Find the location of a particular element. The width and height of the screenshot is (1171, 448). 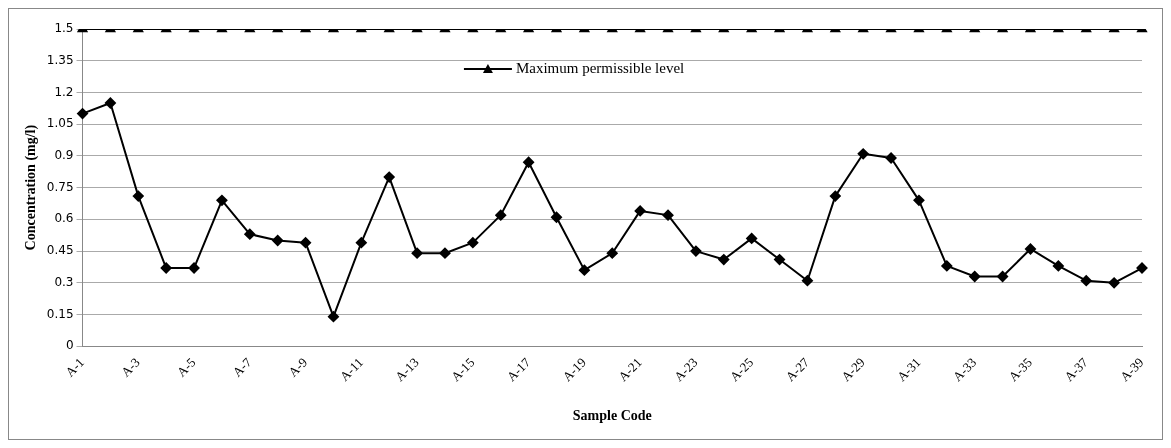

legend-label: Maximum permissible level is located at coordinates (600, 67).